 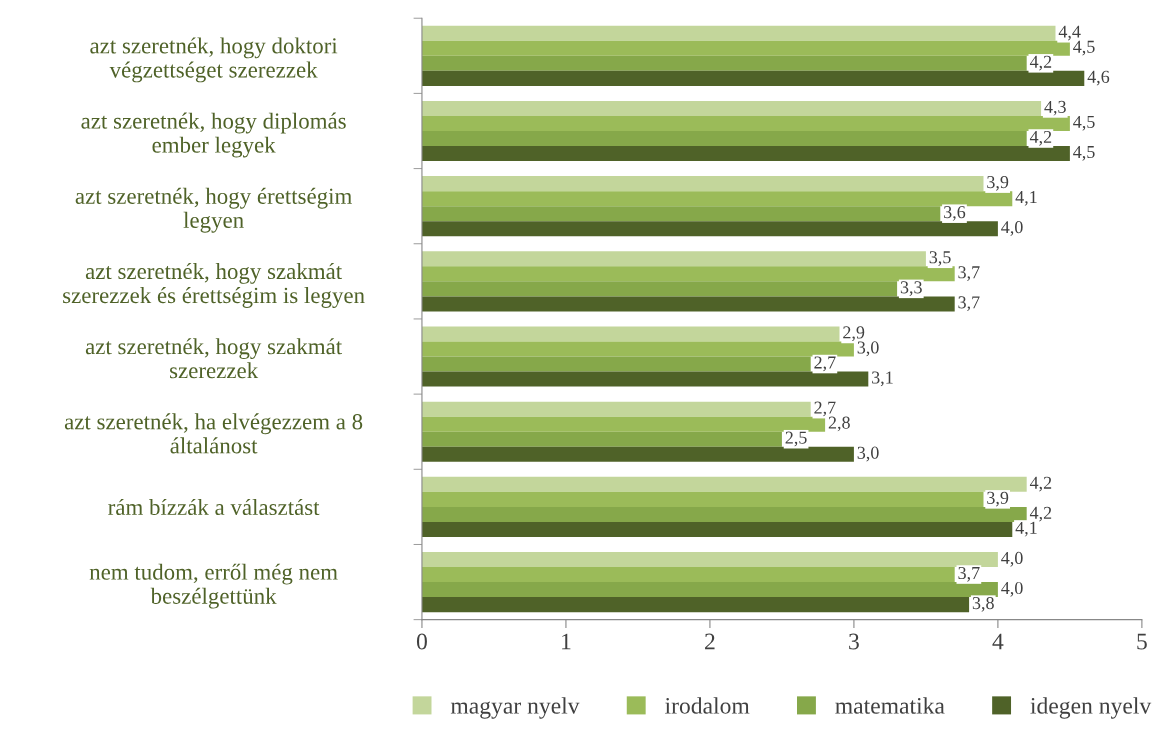 What do you see at coordinates (955, 213) in the screenshot?
I see `data-label: 3,6` at bounding box center [955, 213].